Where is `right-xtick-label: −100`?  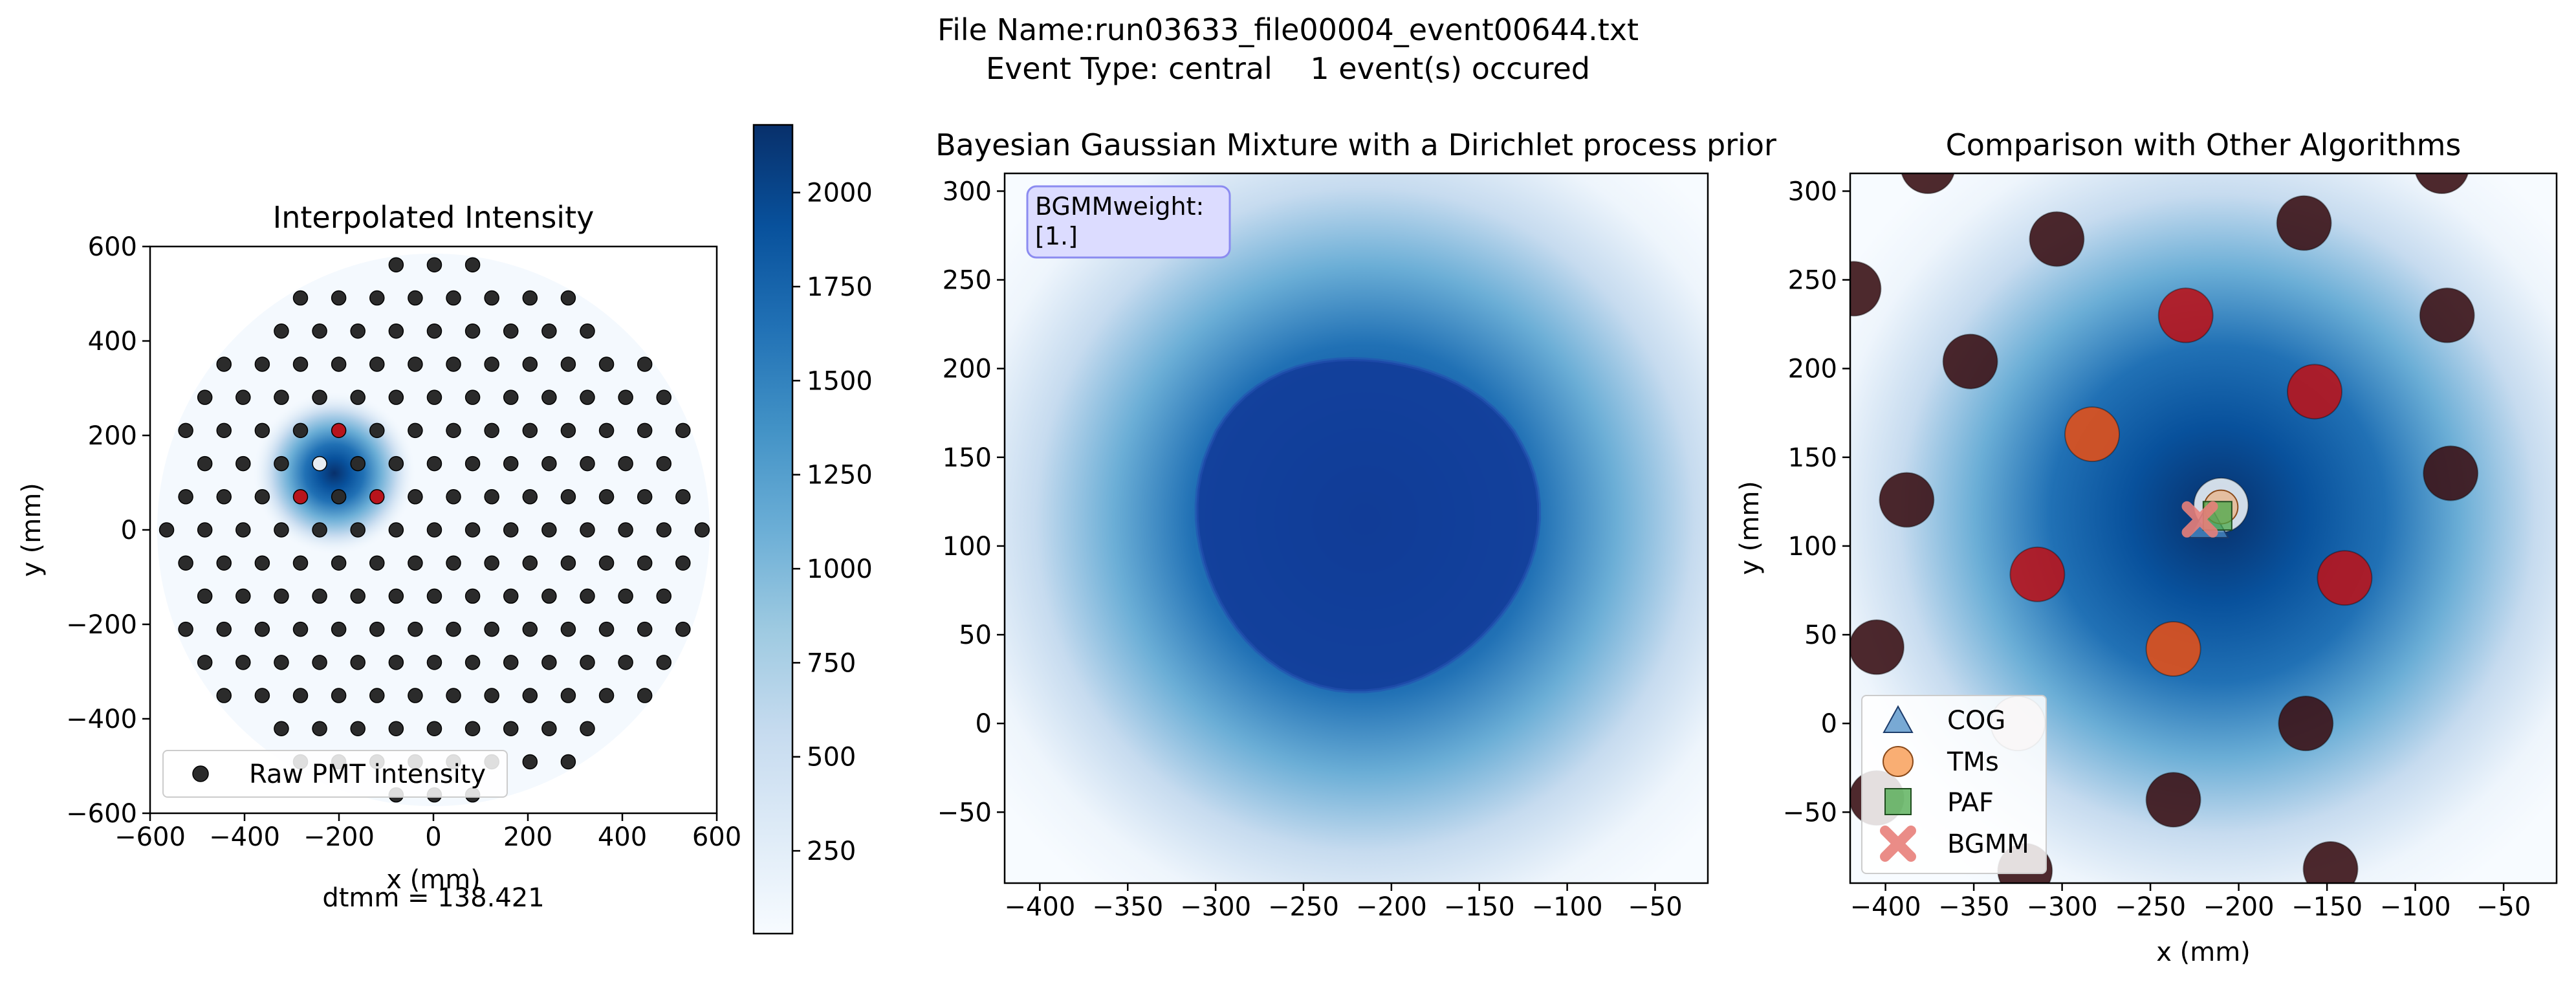
right-xtick-label: −100 is located at coordinates (2415, 907).